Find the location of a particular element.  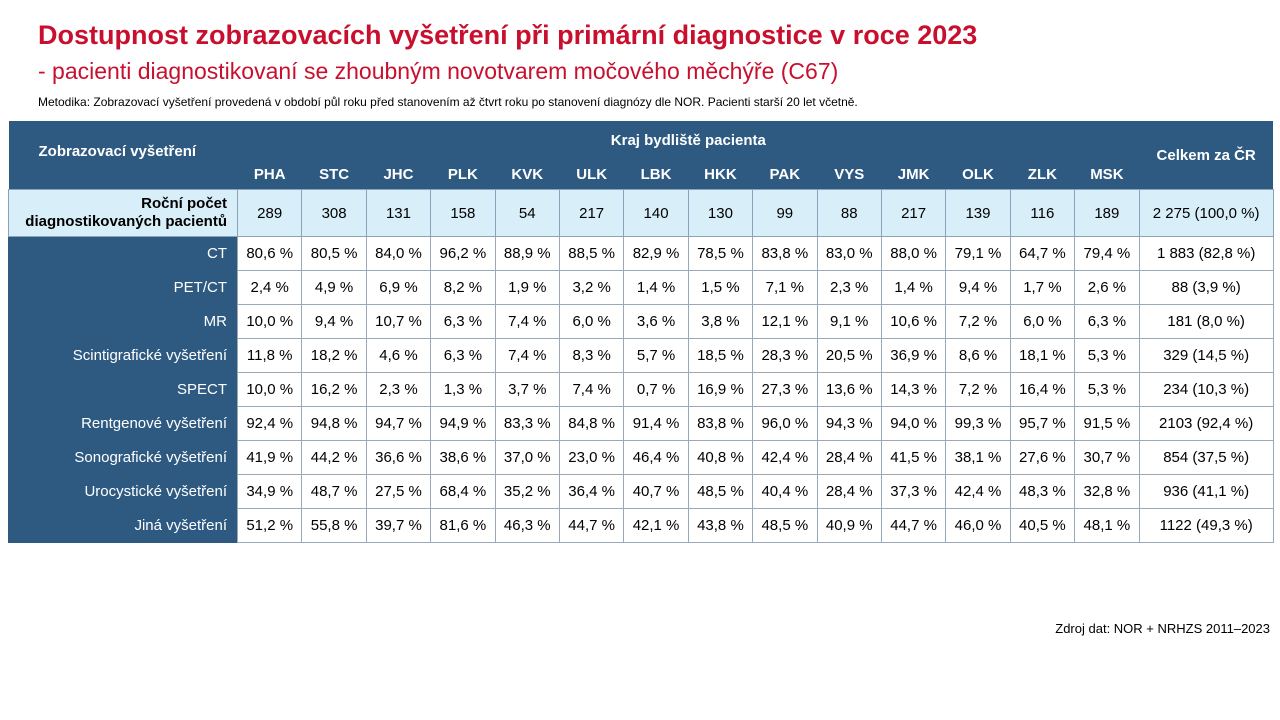

row-label: CT is located at coordinates (123, 253).